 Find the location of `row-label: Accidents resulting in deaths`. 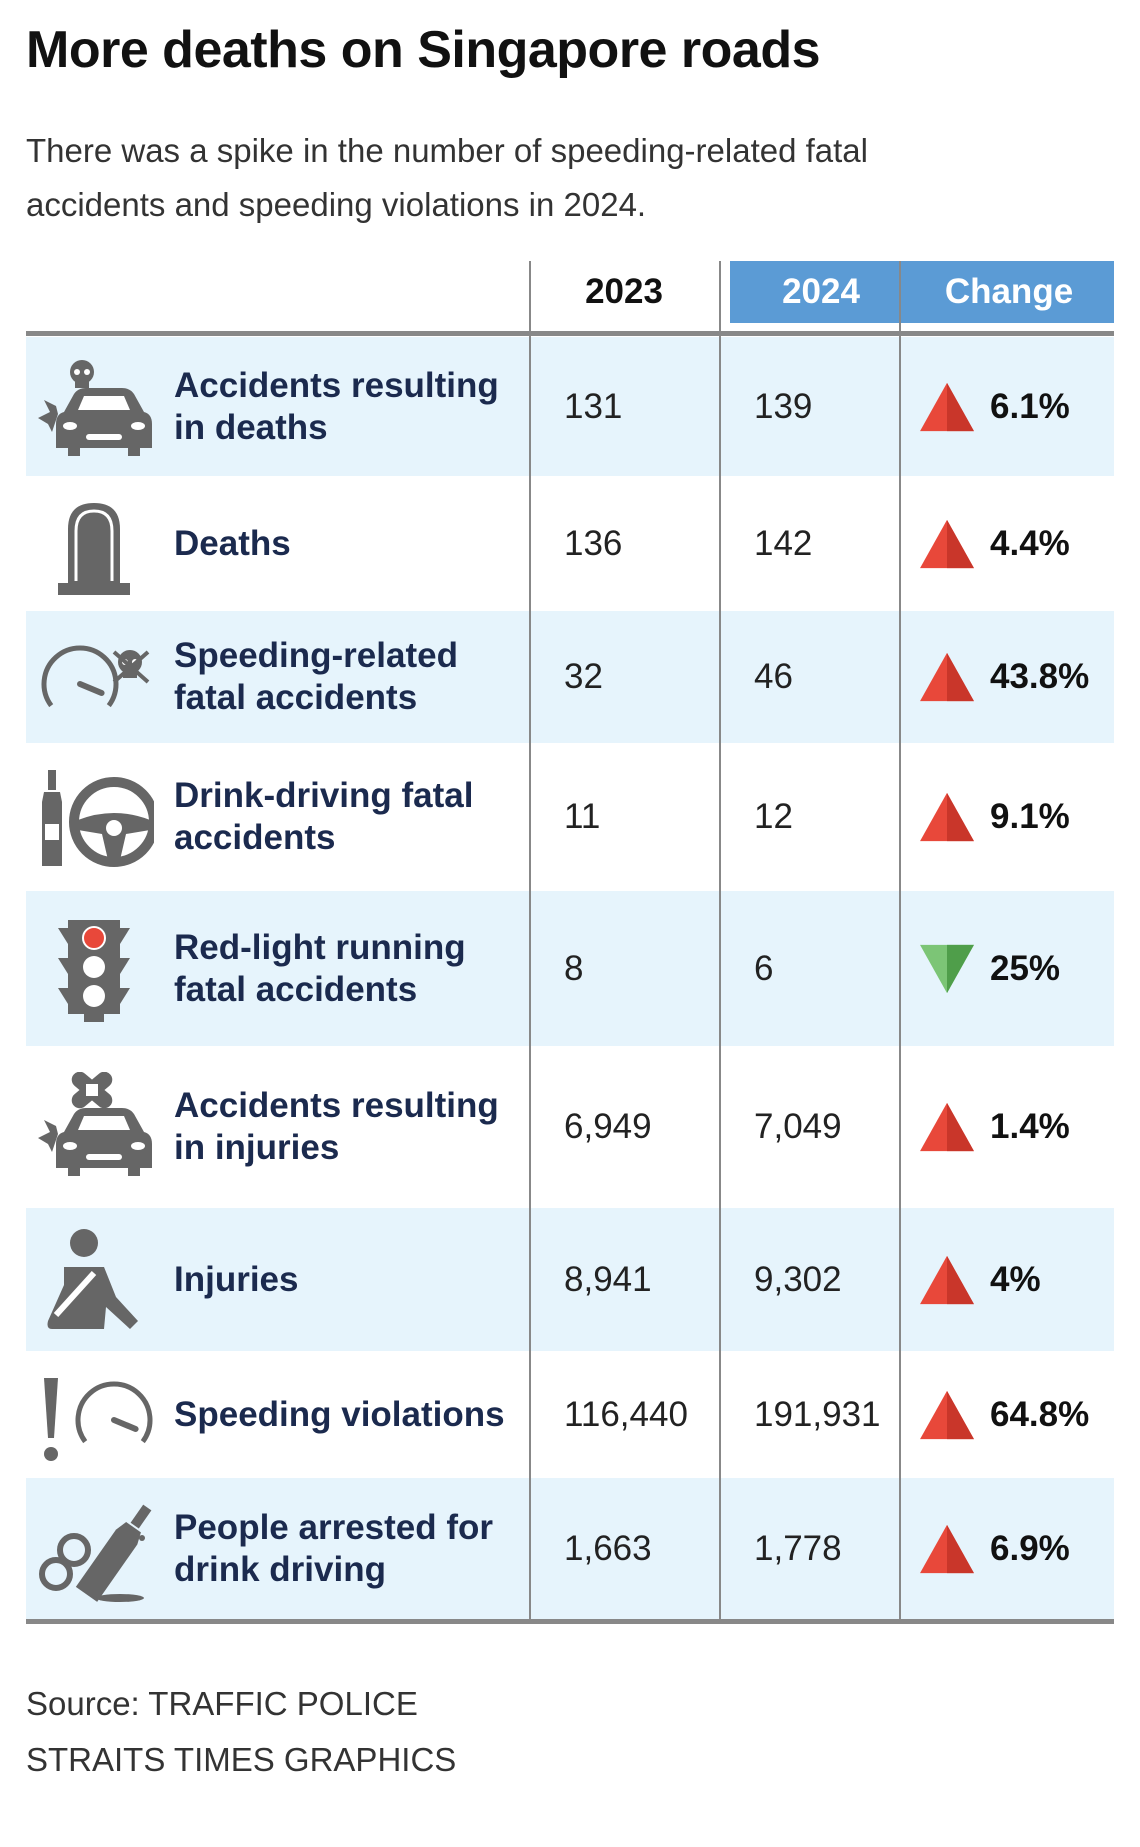

row-label: Accidents resulting in deaths is located at coordinates (336, 406).